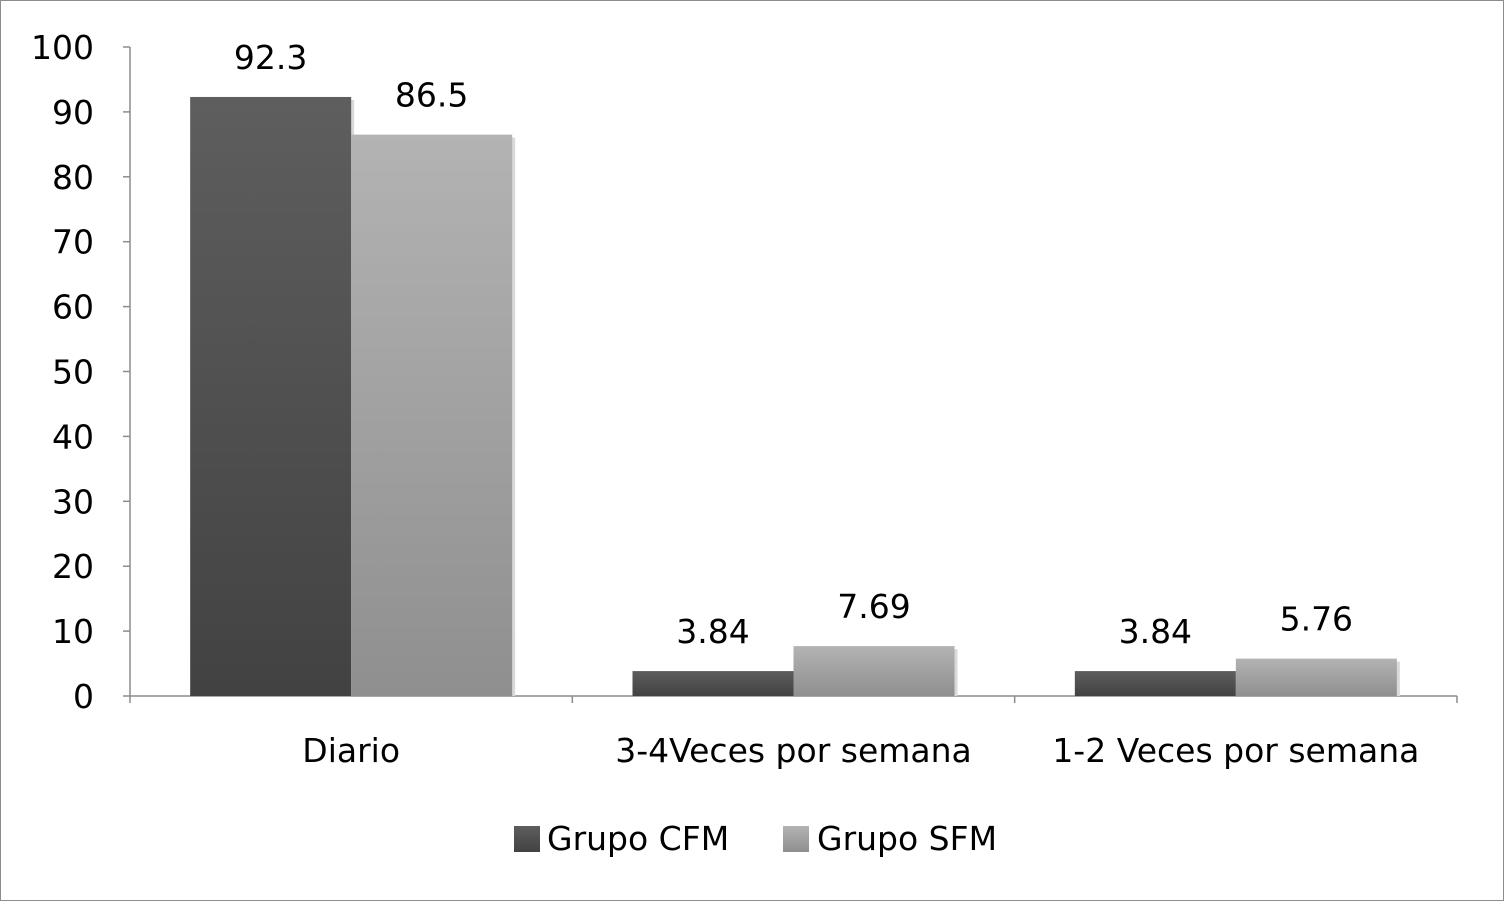 Image resolution: width=1504 pixels, height=901 pixels. What do you see at coordinates (796, 839) in the screenshot?
I see `legend-swatch-grupo-sfm` at bounding box center [796, 839].